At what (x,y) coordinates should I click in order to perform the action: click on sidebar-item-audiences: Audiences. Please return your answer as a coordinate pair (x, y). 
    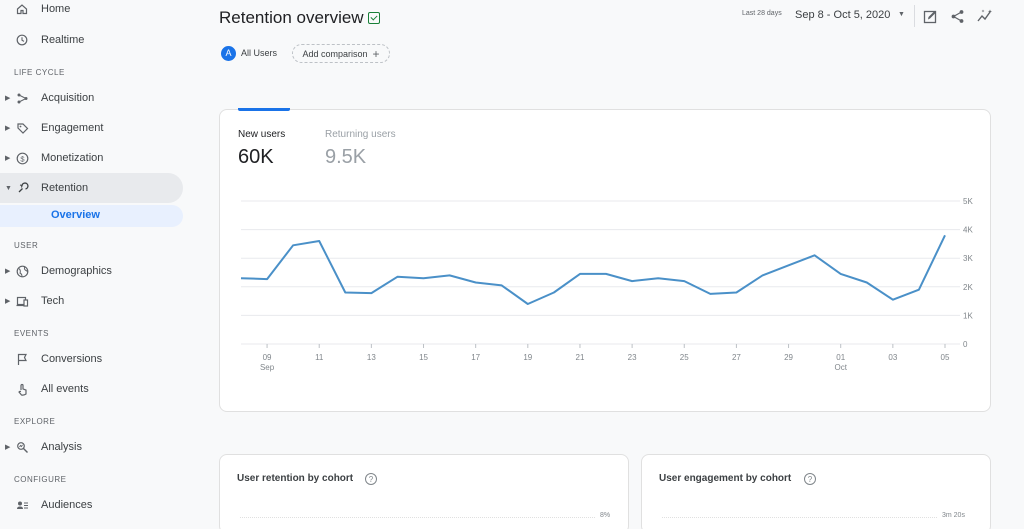
    Looking at the image, I should click on (91, 505).